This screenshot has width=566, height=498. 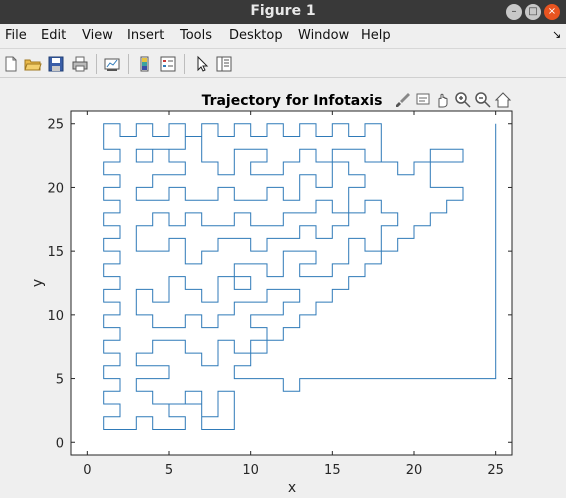 I want to click on zoom-in-icon, so click(x=463, y=100).